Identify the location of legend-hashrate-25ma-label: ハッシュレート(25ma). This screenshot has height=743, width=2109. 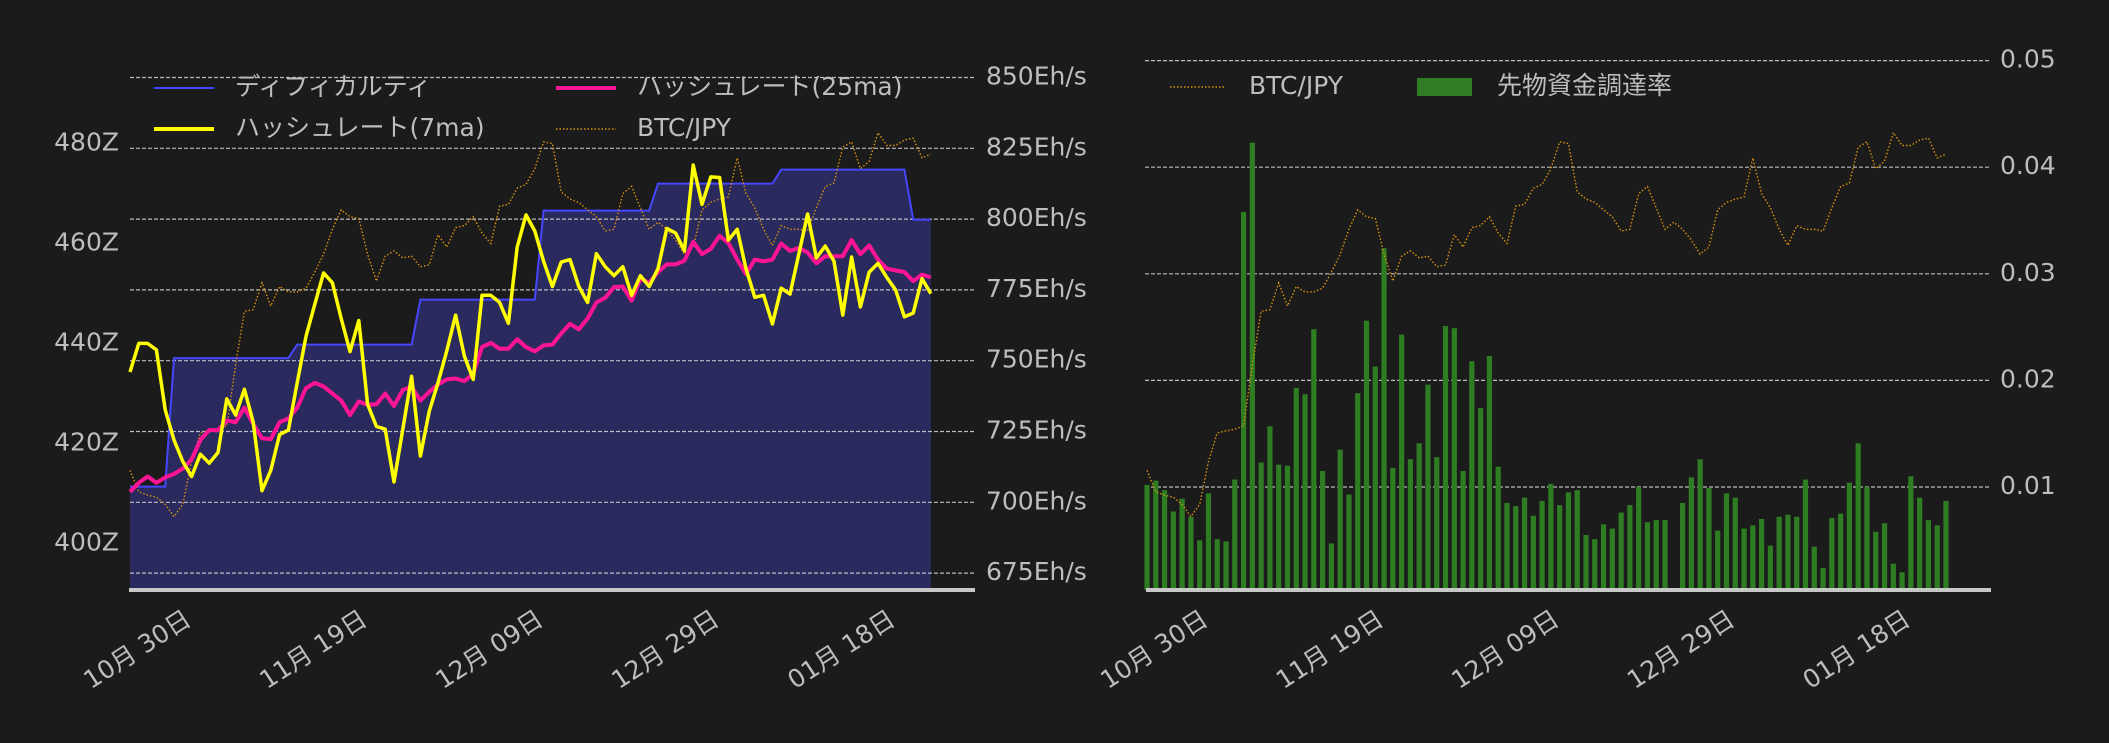
(770, 86).